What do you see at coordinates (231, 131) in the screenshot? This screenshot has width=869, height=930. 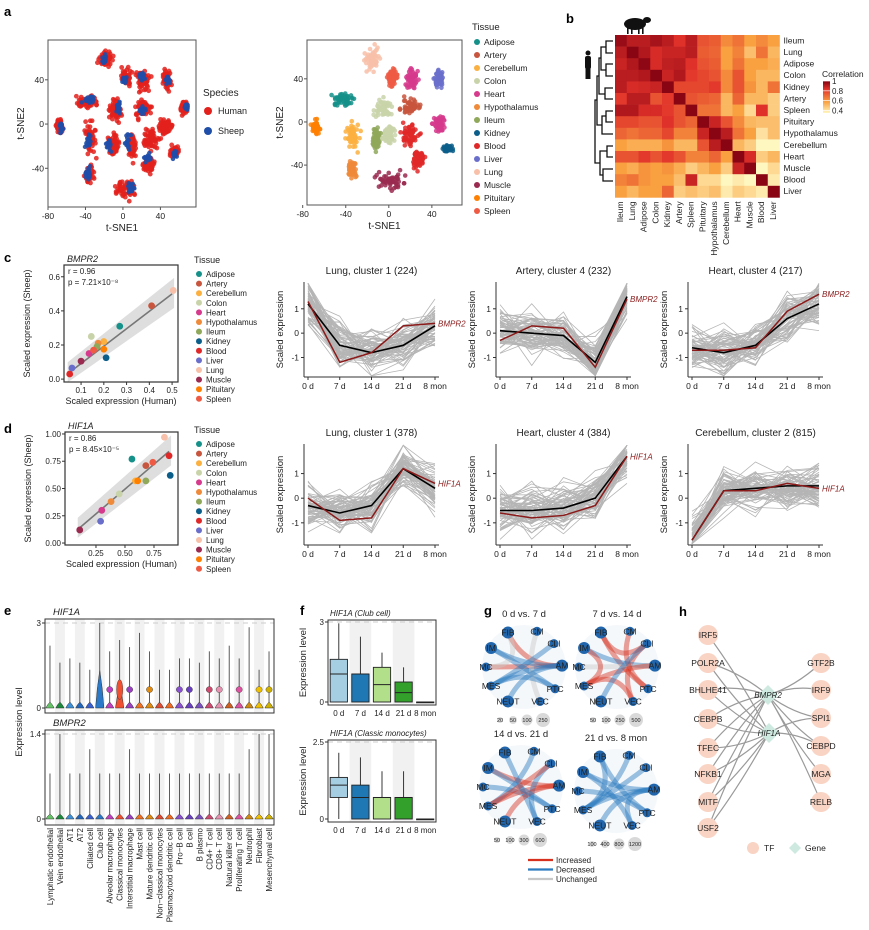 I see `legend-label: Sheep` at bounding box center [231, 131].